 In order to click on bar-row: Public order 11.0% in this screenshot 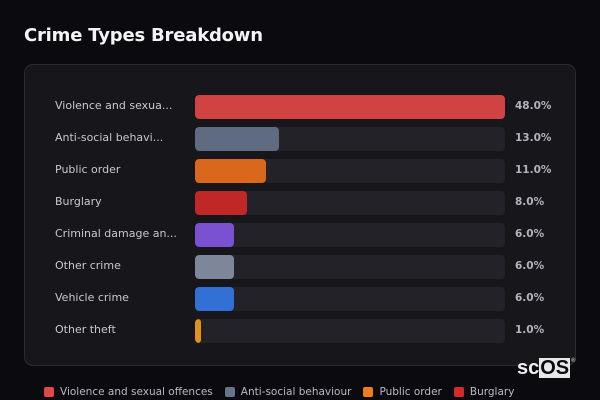, I will do `click(300, 171)`.